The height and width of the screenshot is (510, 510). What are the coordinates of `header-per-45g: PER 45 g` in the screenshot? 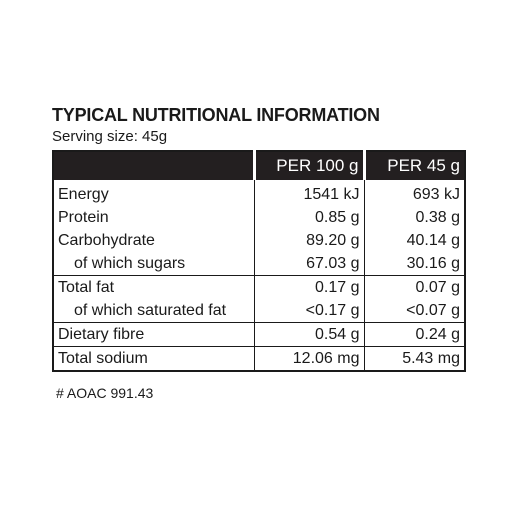 It's located at (423, 165).